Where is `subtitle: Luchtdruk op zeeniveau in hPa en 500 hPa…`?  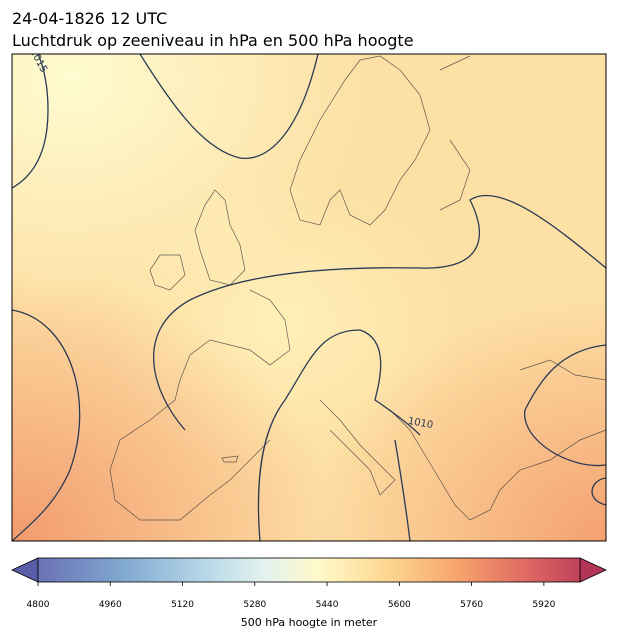
subtitle: Luchtdruk op zeeniveau in hPa en 500 hPa… is located at coordinates (213, 40).